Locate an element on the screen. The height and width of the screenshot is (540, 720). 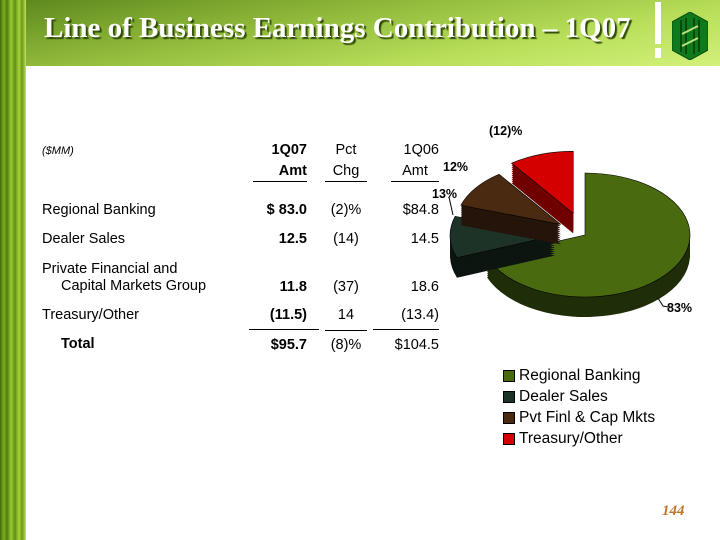
header-1q06-amt: Amt is located at coordinates (415, 172).